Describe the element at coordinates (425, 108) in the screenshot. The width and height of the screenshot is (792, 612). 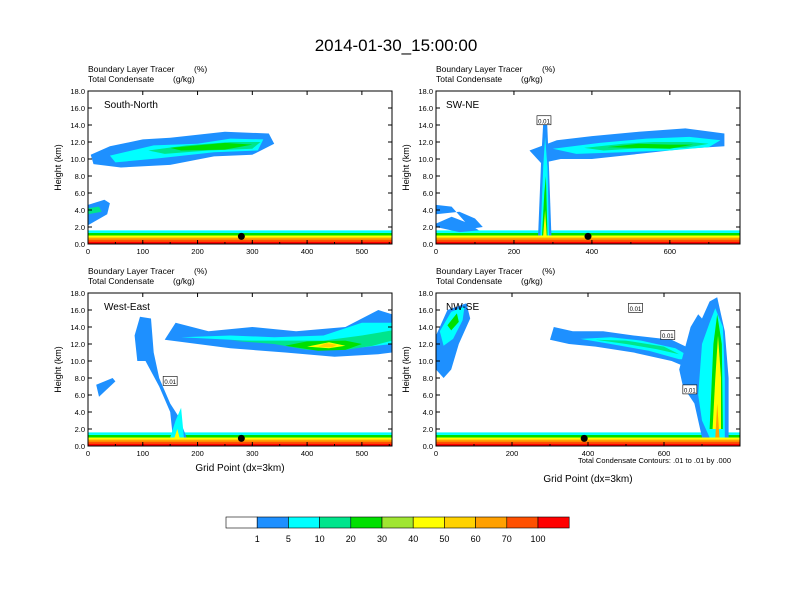
I see `y-tick-label: 16.0` at that location.